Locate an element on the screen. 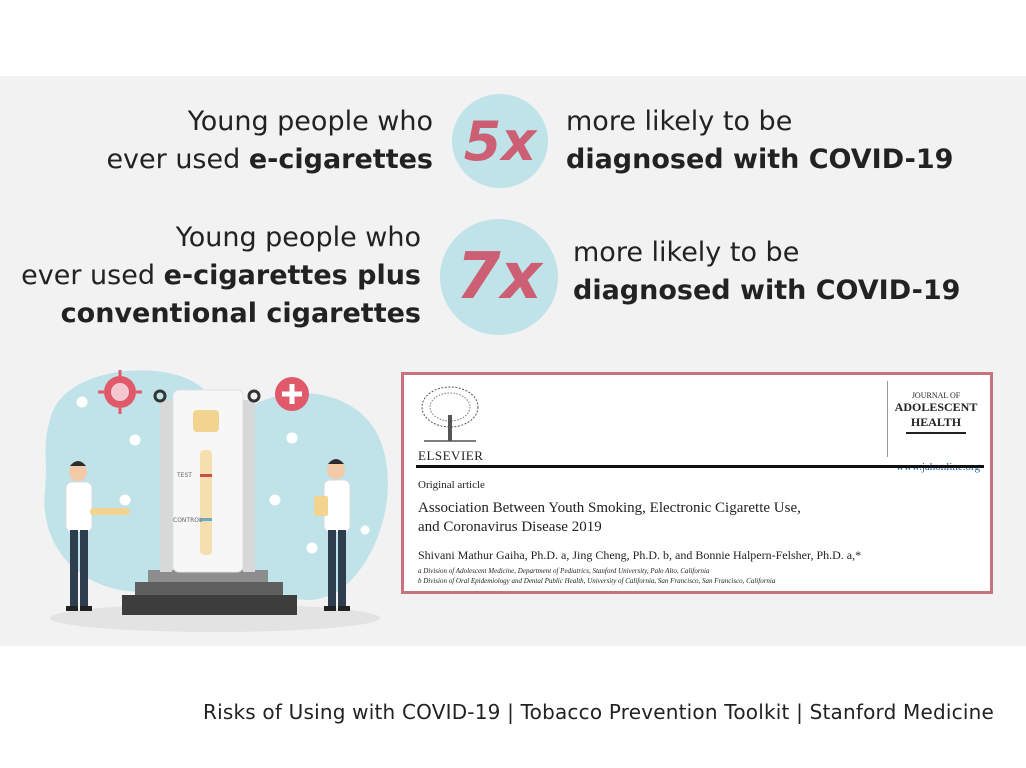 This screenshot has width=1026, height=768. stat2-result-line2: diagnosed with COVID-19 is located at coordinates (766, 291).